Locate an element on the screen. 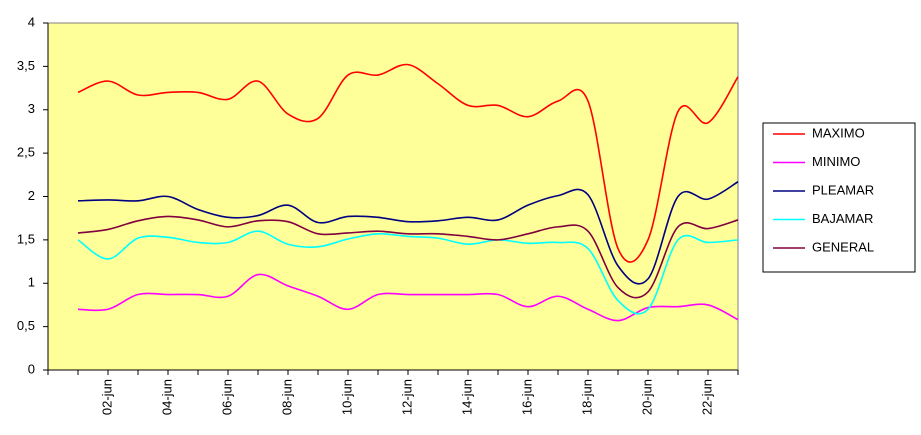 The width and height of the screenshot is (921, 435). legend-label: PLEAMAR is located at coordinates (843, 189).